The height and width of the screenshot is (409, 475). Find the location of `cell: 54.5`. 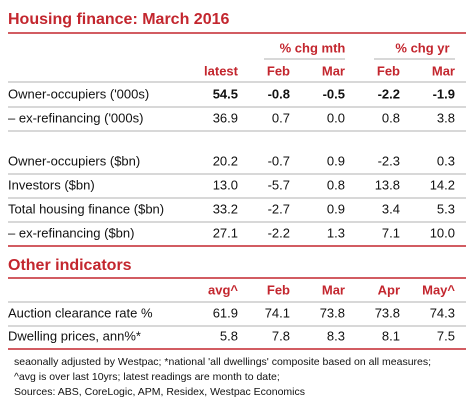

cell: 54.5 is located at coordinates (225, 93).